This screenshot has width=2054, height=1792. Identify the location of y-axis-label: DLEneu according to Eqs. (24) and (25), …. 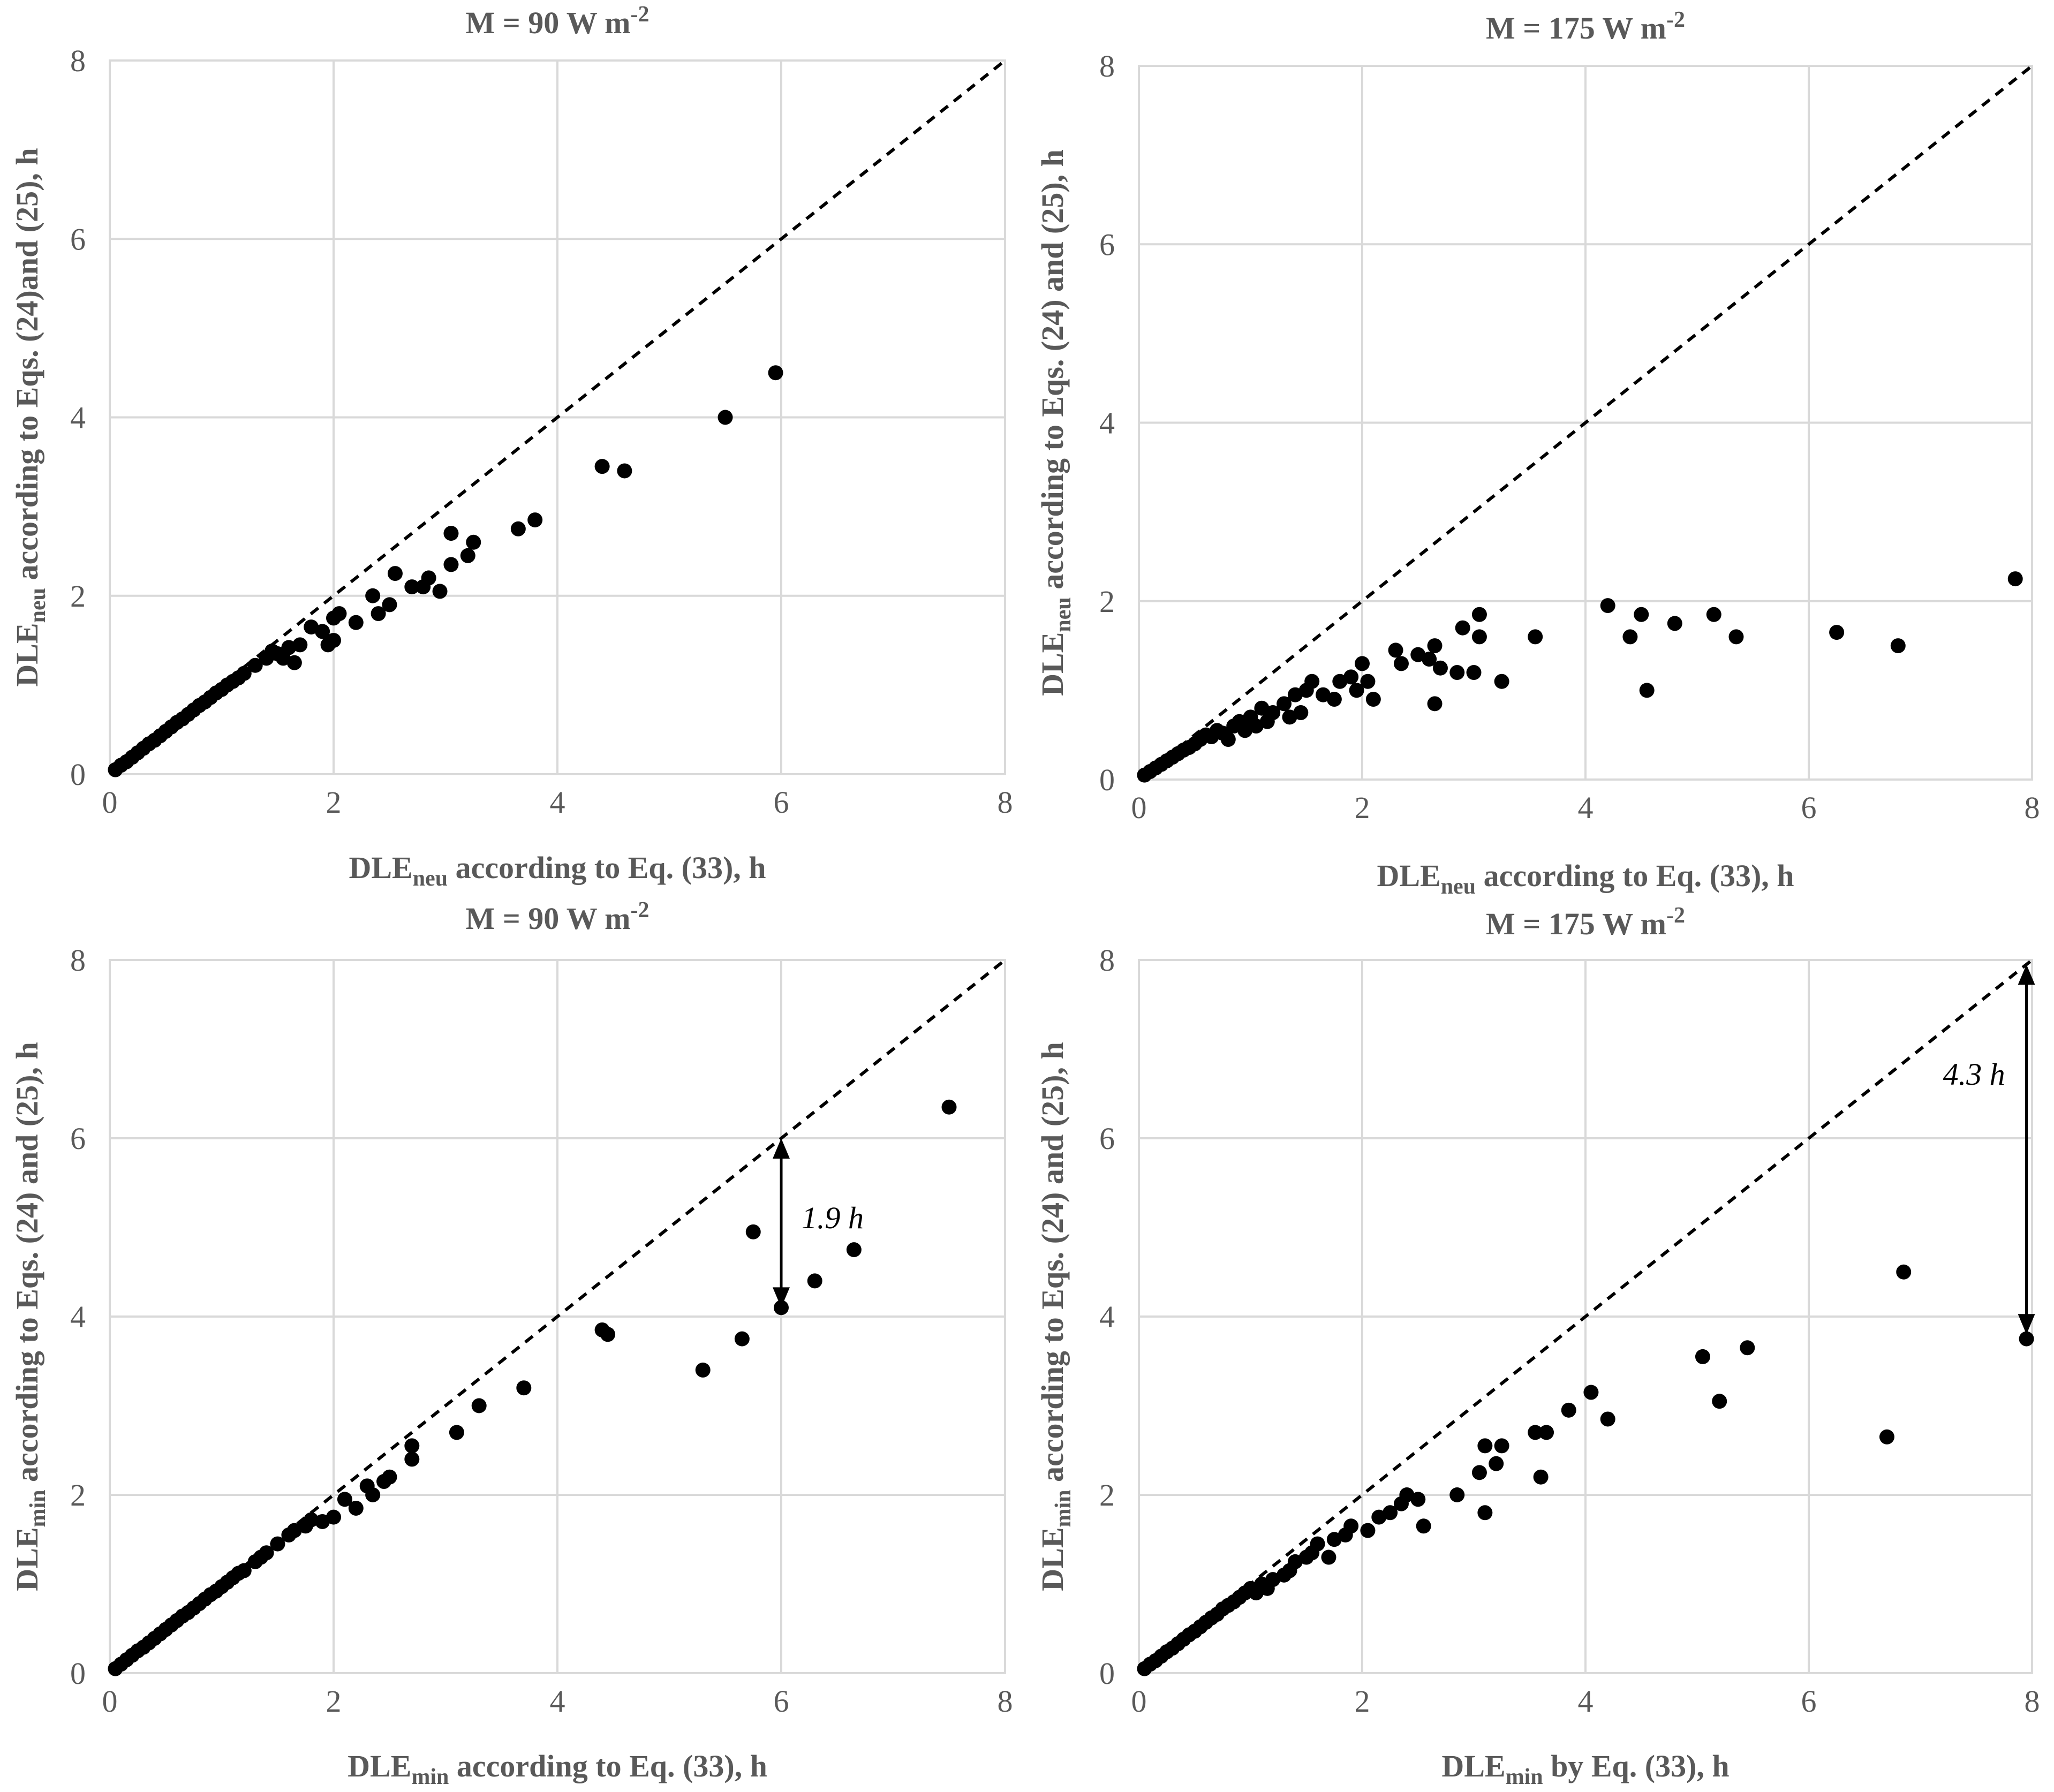
(1055, 423).